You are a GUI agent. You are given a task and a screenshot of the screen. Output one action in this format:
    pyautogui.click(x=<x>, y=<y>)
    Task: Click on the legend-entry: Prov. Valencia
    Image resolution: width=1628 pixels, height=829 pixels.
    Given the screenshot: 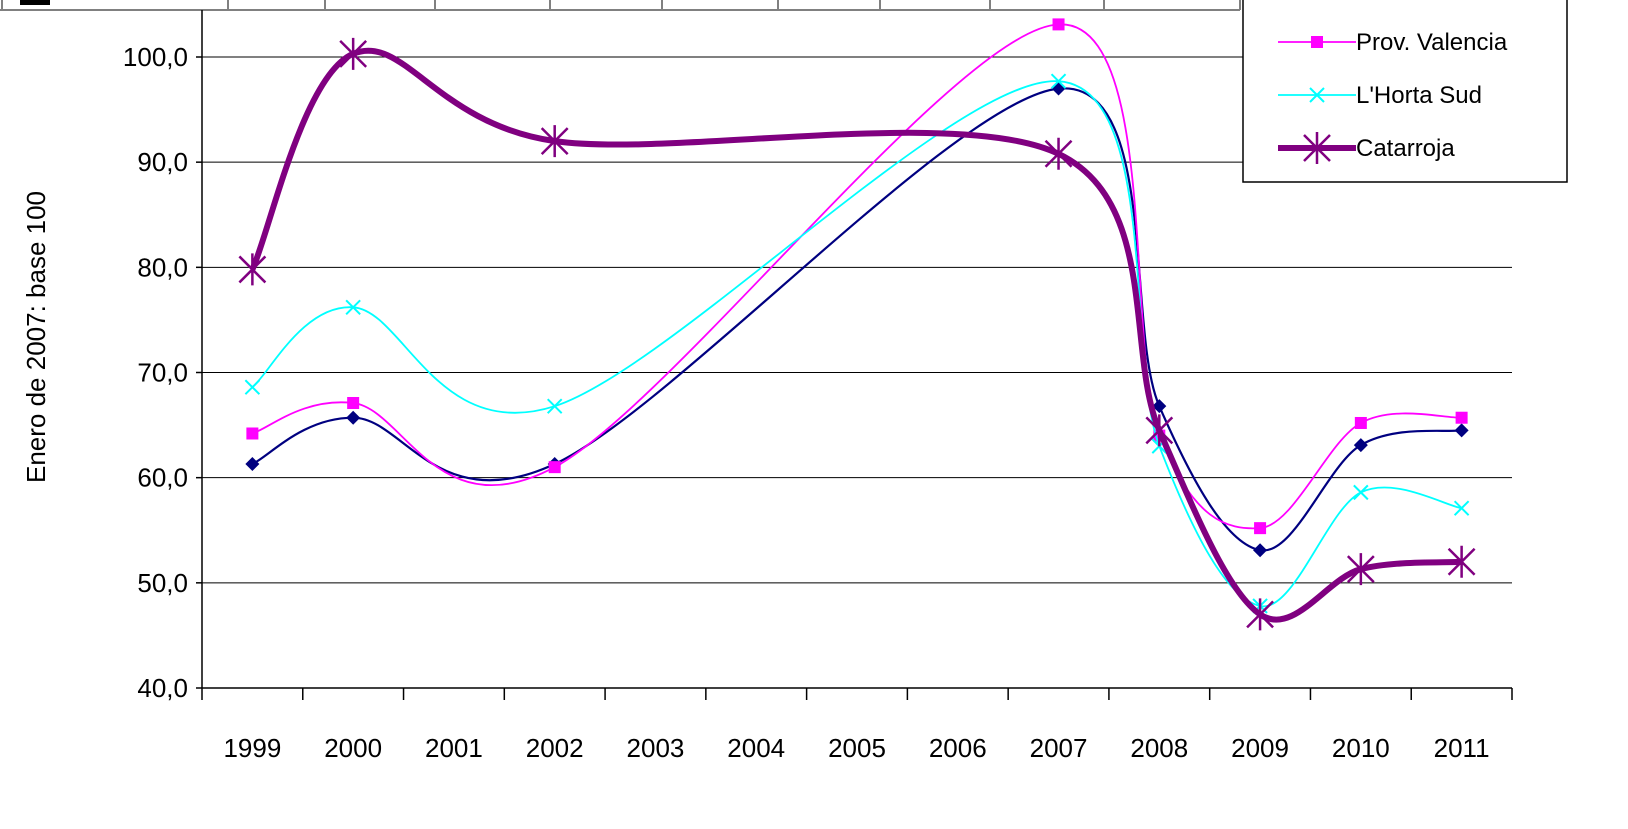 What is the action you would take?
    pyautogui.click(x=1393, y=42)
    